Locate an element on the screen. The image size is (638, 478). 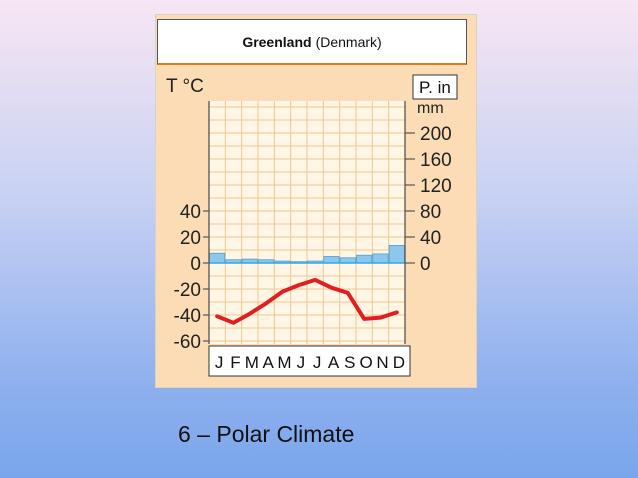
temperature-axis-label: T °C is located at coordinates (185, 86).